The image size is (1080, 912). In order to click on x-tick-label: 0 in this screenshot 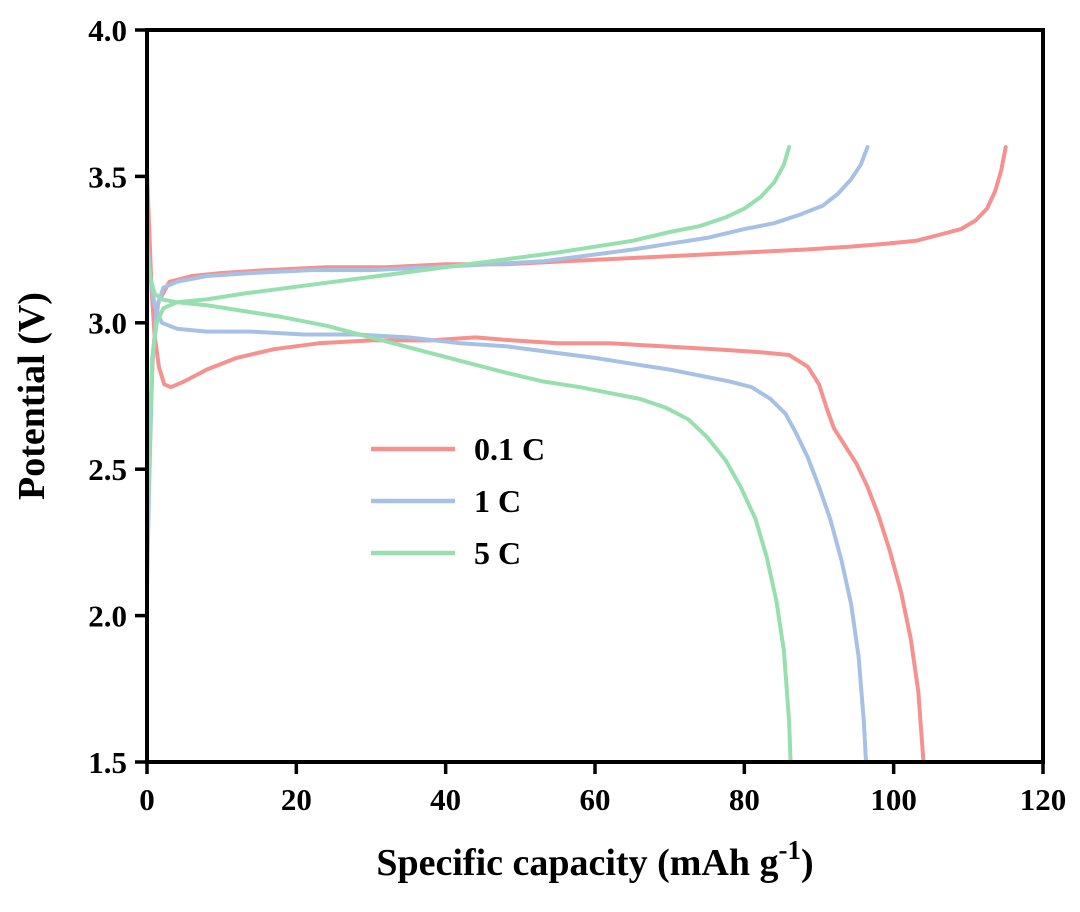, I will do `click(147, 799)`.